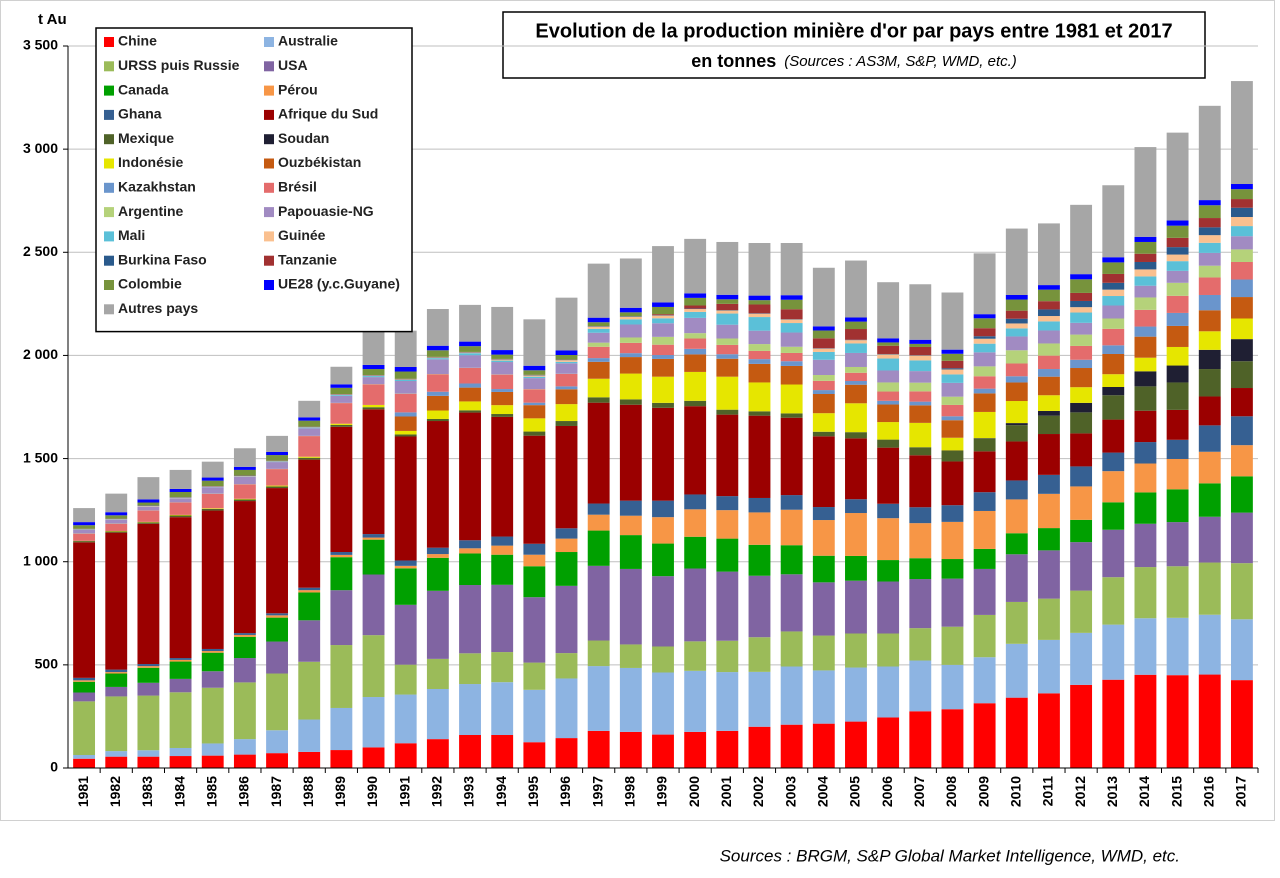 This screenshot has height=878, width=1280. I want to click on x-tick-label: 2008, so click(951, 791).